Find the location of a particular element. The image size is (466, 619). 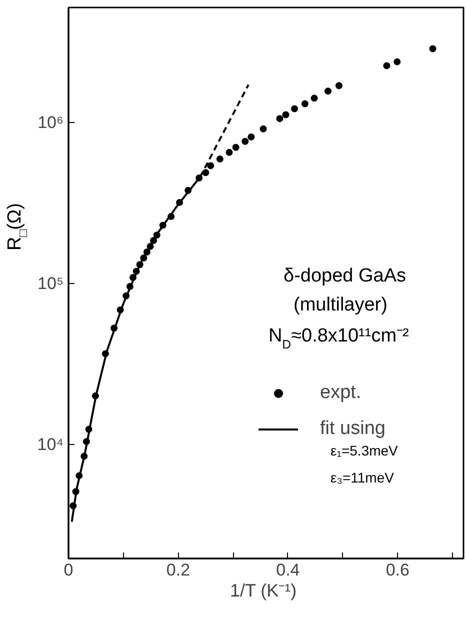

legend-label: expt. is located at coordinates (341, 393).